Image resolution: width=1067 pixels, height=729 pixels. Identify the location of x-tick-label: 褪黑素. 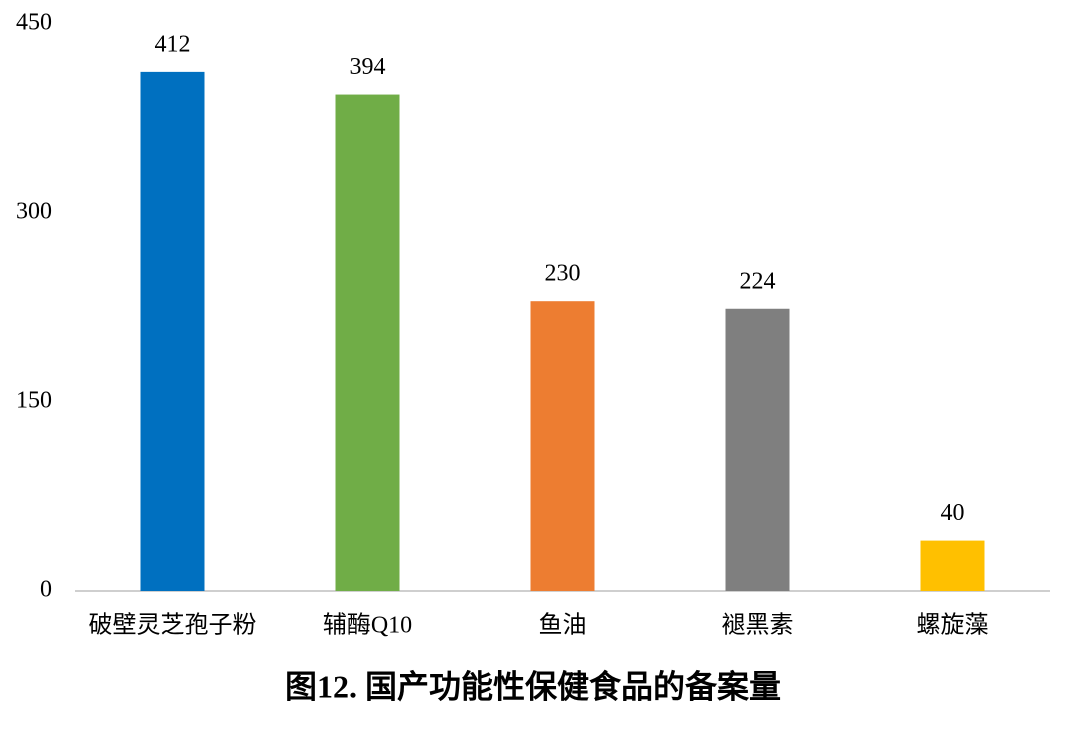
(758, 625).